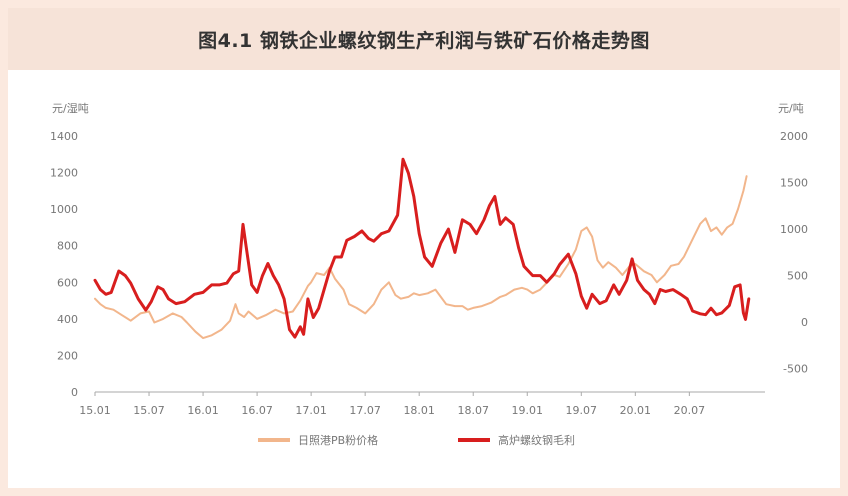  Describe the element at coordinates (311, 410) in the screenshot. I see `x-tick-label: 17.01` at that location.